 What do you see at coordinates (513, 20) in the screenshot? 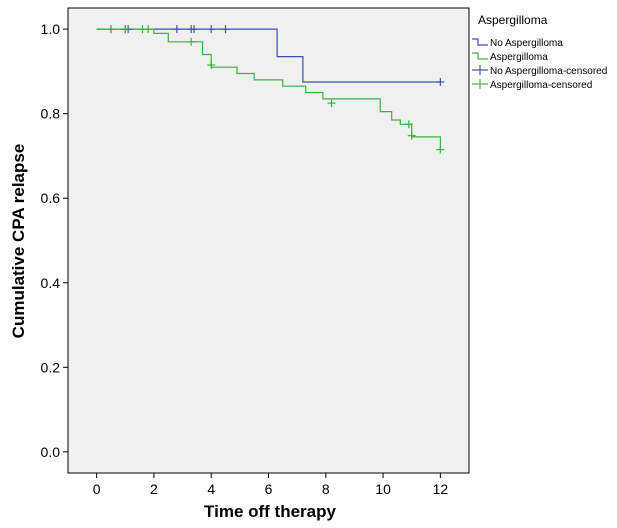
I see `legend-title: Aspergilloma` at bounding box center [513, 20].